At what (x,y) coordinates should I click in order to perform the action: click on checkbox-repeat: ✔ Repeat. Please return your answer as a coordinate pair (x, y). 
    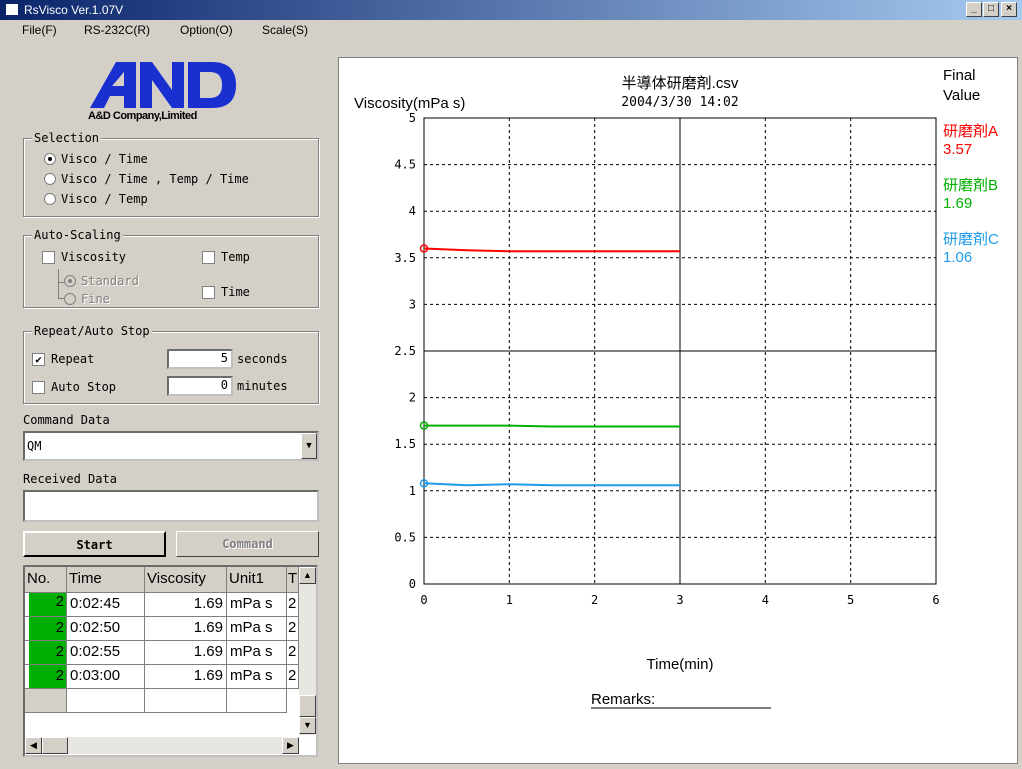
    Looking at the image, I should click on (63, 359).